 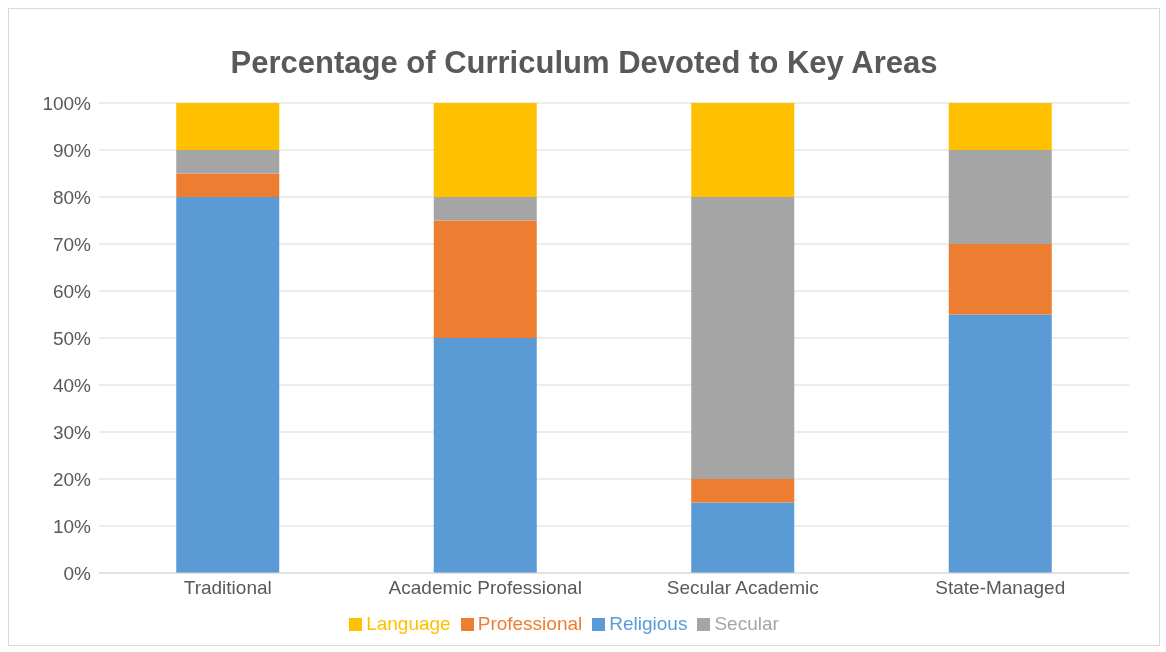 I want to click on y-tick-label: 70%, so click(x=72, y=244).